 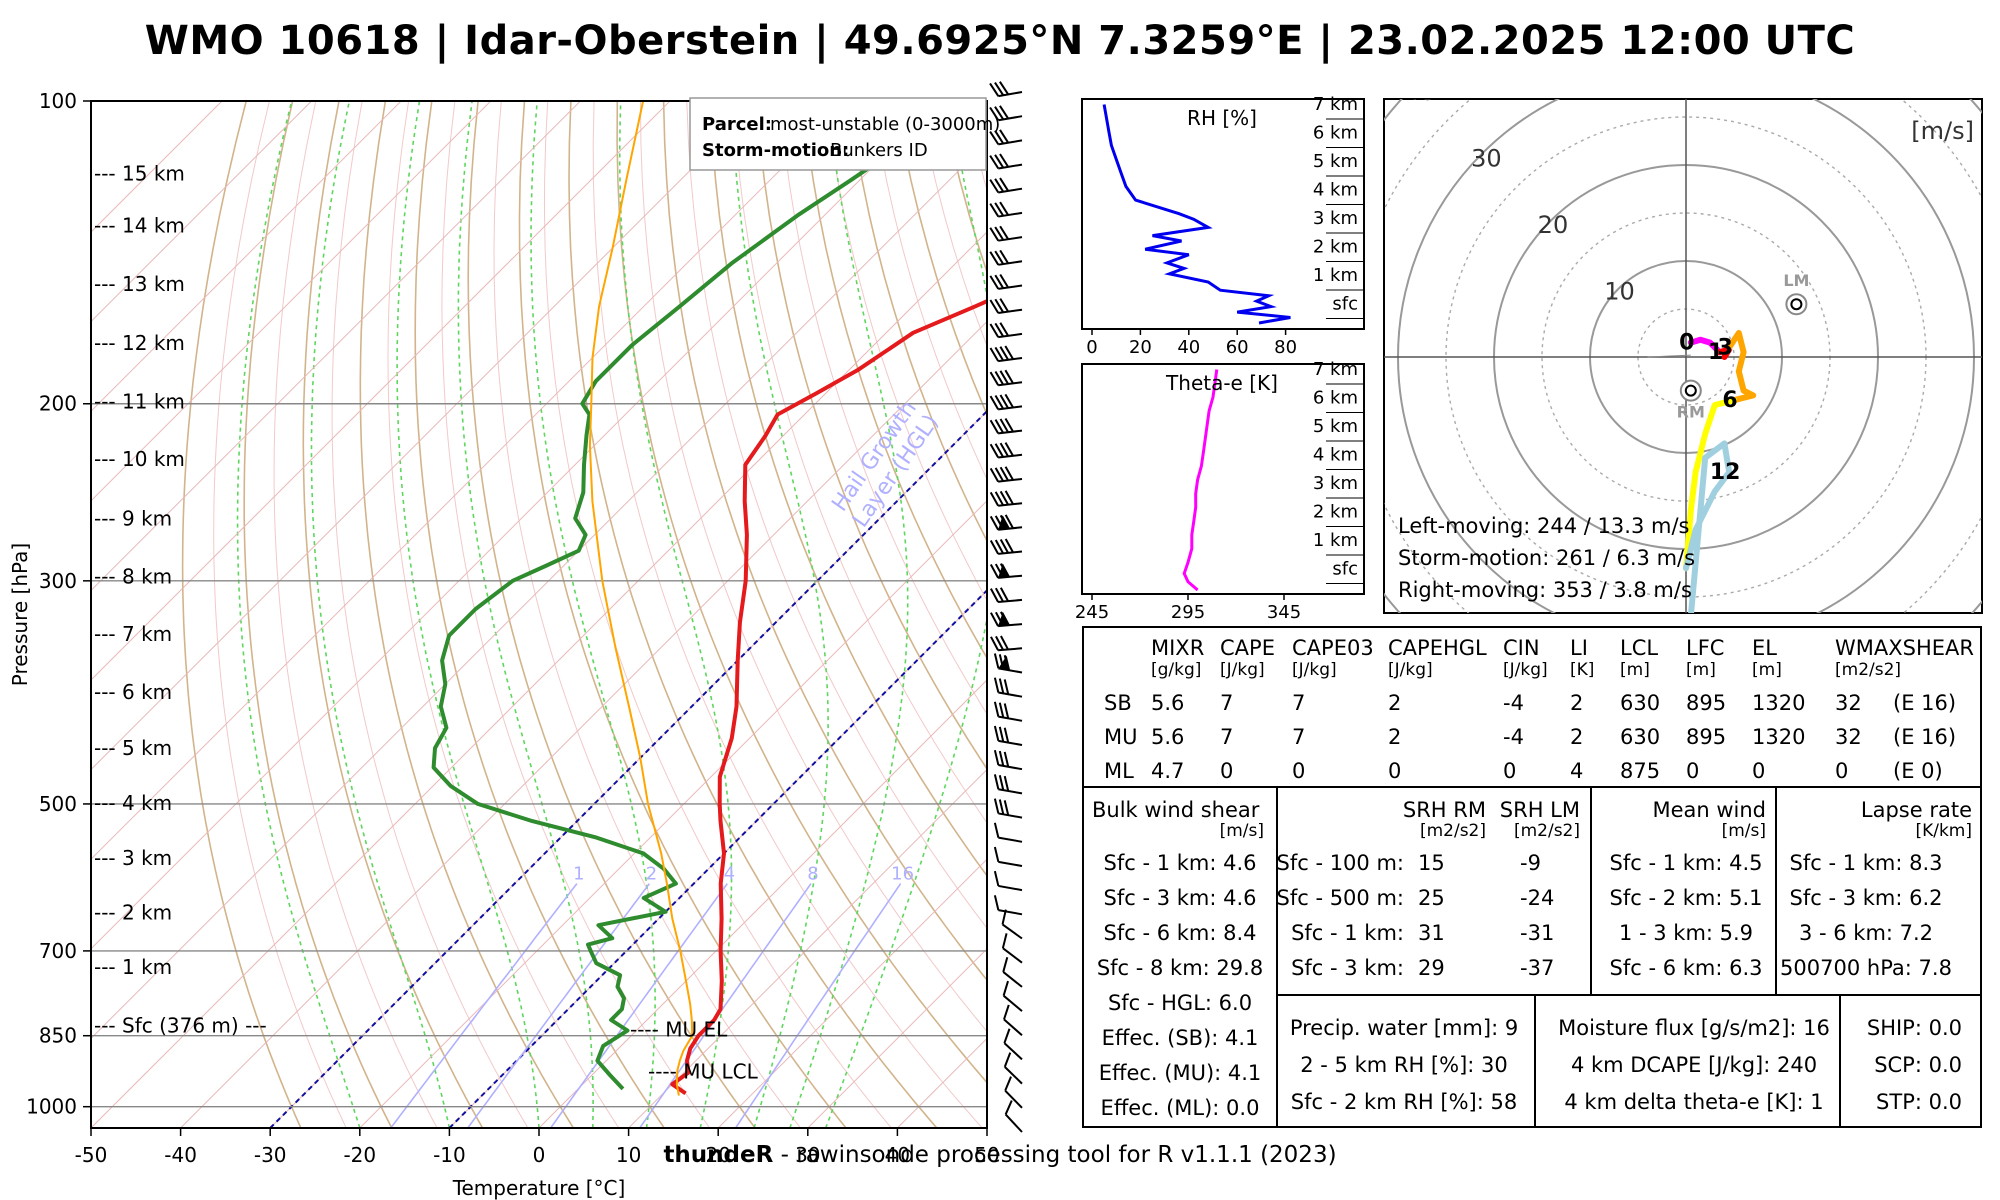 What do you see at coordinates (1725, 347) in the screenshot?
I see `hodograph-height-marker: 3` at bounding box center [1725, 347].